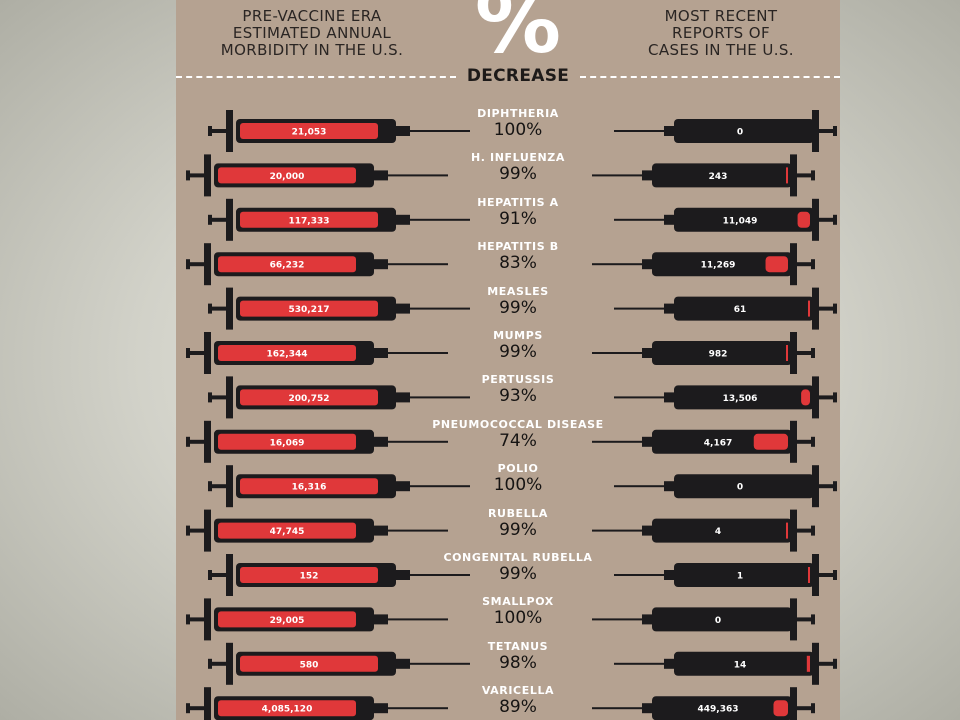 Image resolution: width=960 pixels, height=720 pixels. I want to click on left-needle-smallpox, so click(418, 619).